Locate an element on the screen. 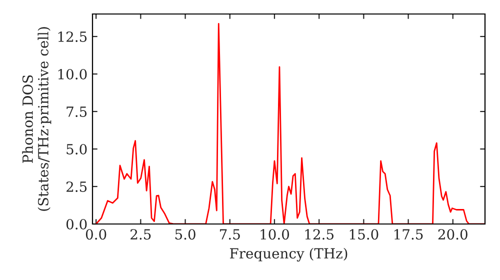 This screenshot has width=500, height=280. x-tick-label: 7.5 is located at coordinates (230, 234).